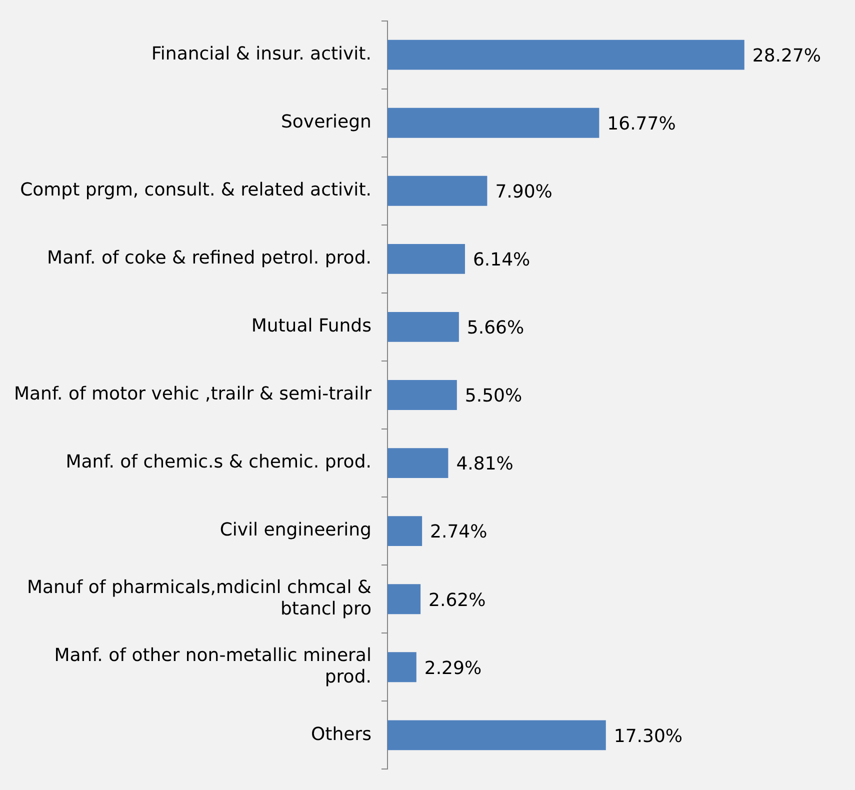  Describe the element at coordinates (523, 192) in the screenshot. I see `data-label: 7.90%` at that location.